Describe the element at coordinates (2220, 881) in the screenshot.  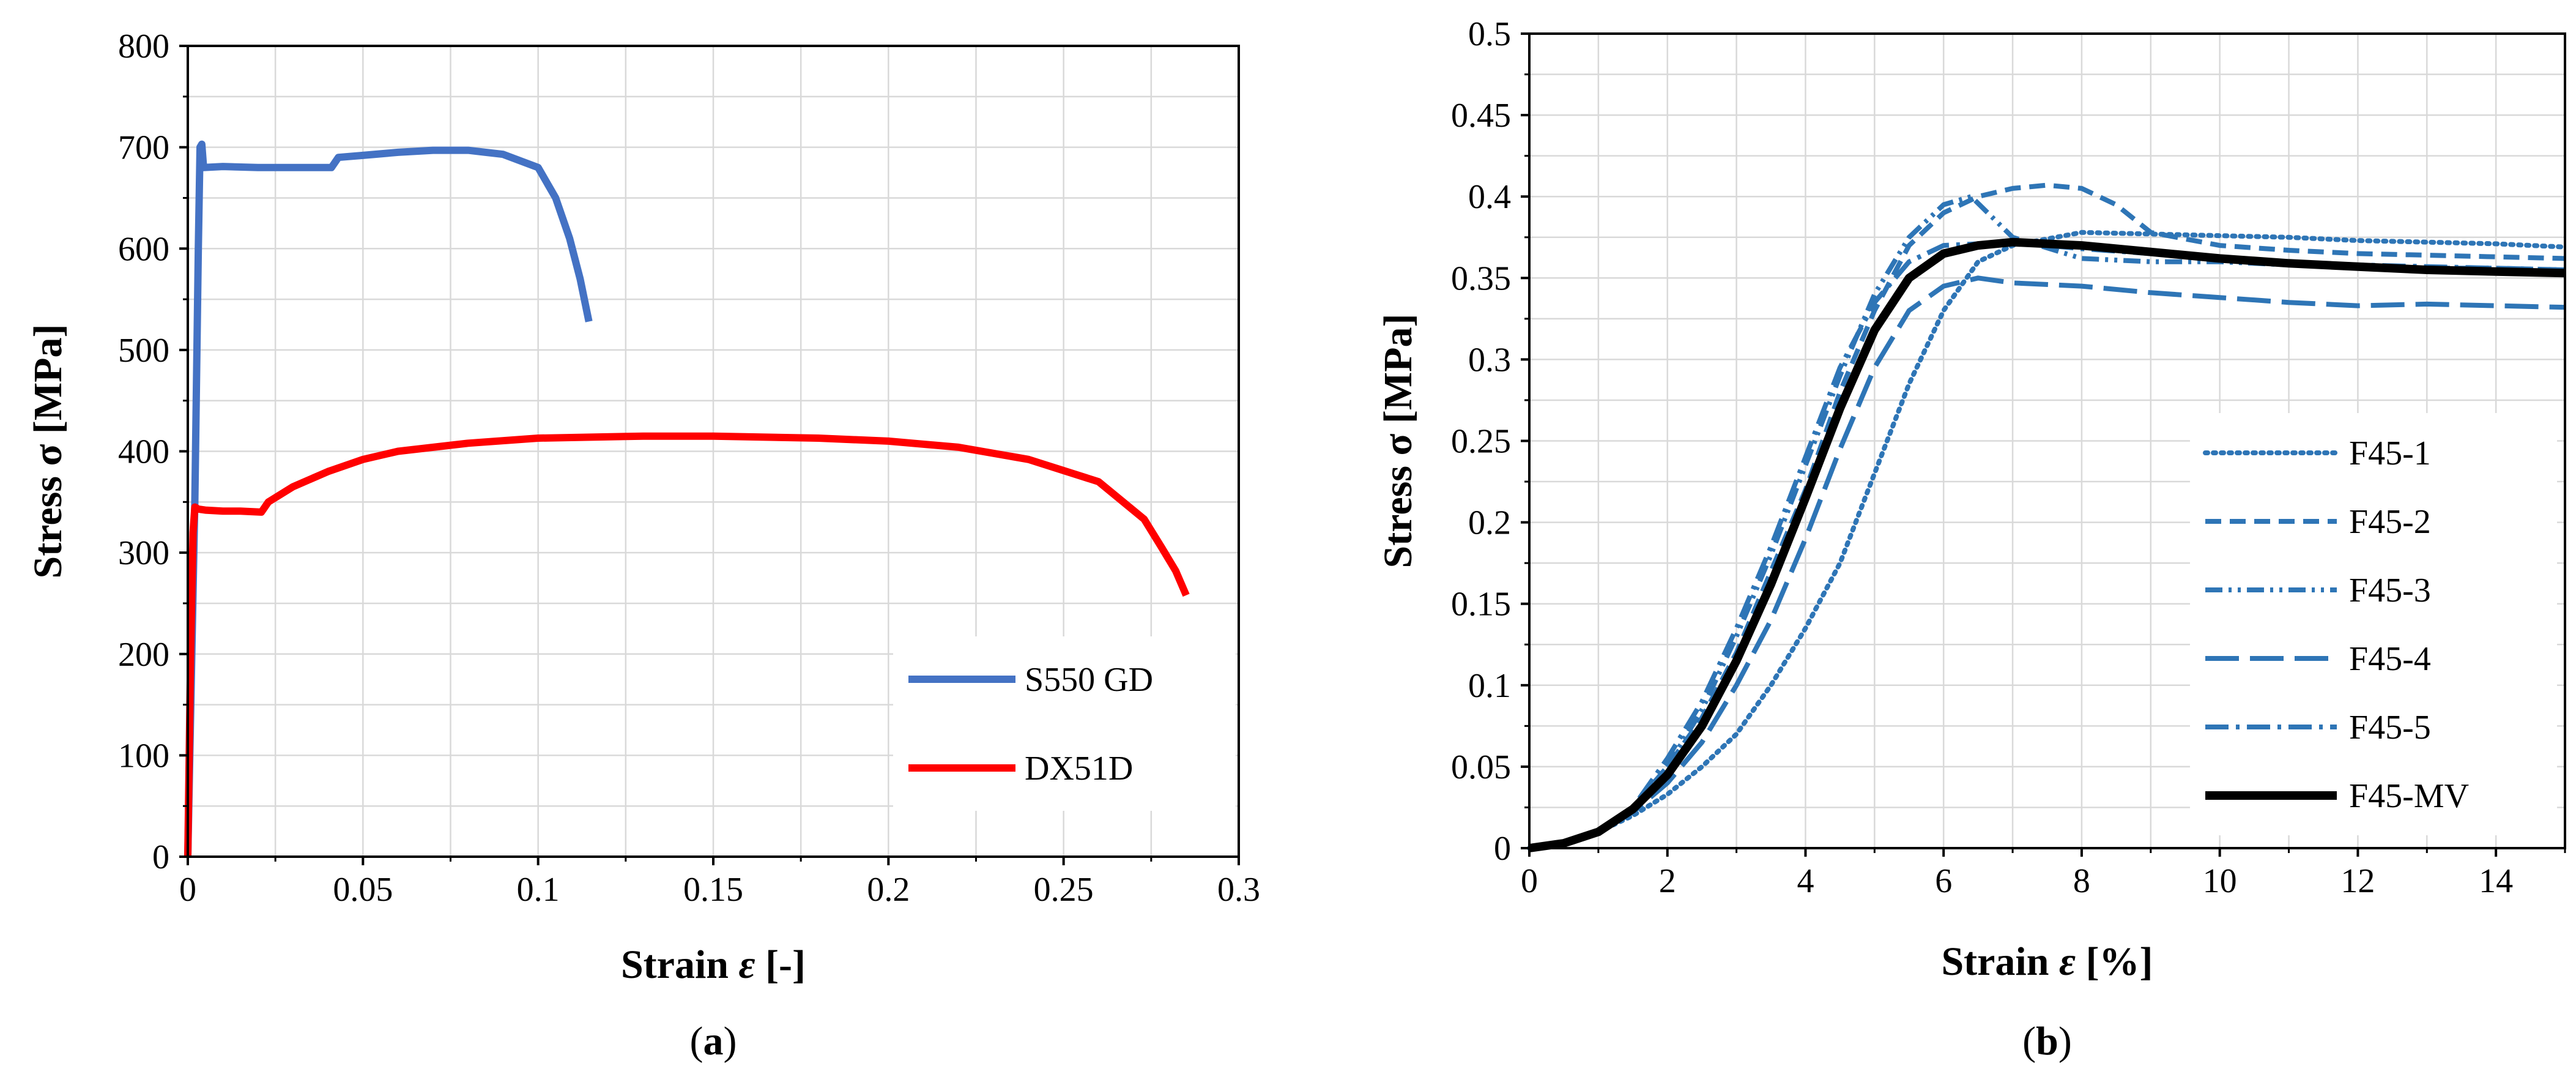
I see `panel-b-x-tick-label: 10` at that location.